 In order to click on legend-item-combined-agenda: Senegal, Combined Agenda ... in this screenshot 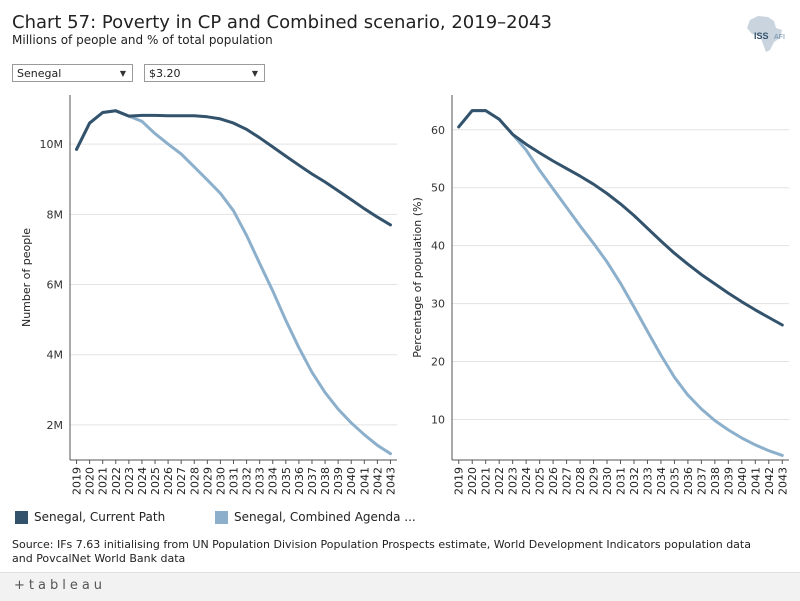, I will do `click(315, 517)`.